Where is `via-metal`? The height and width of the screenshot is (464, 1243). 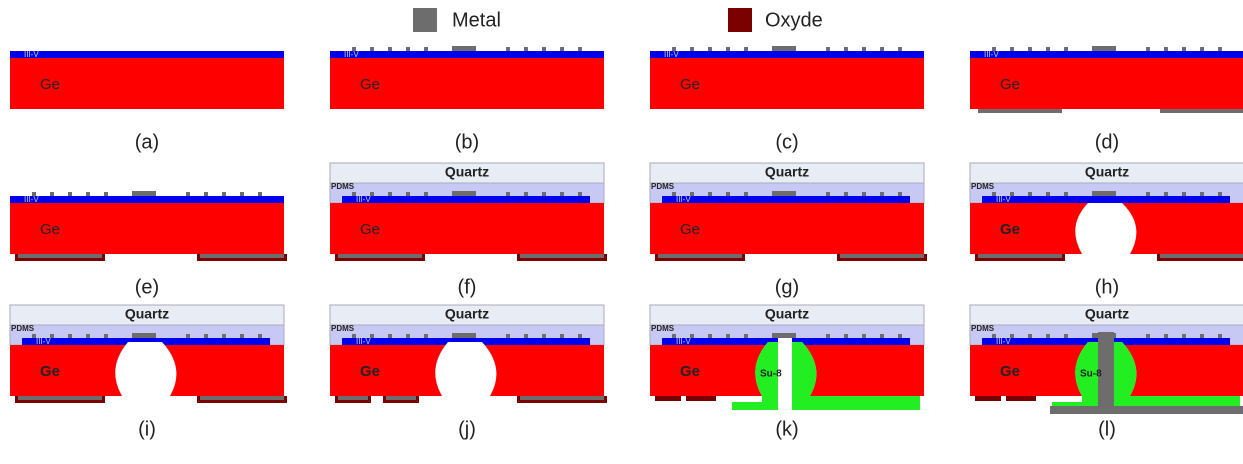
via-metal is located at coordinates (1106, 373).